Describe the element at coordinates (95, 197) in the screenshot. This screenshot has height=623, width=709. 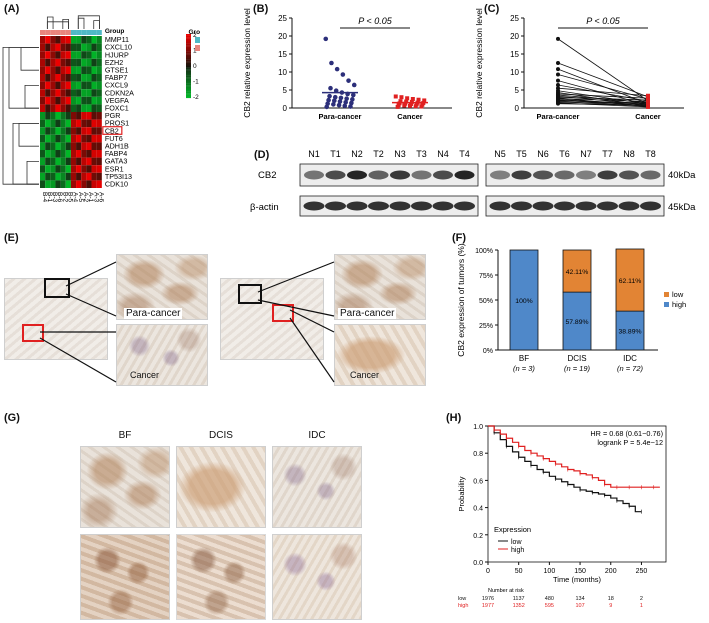
I see `sample-label: A-3` at that location.